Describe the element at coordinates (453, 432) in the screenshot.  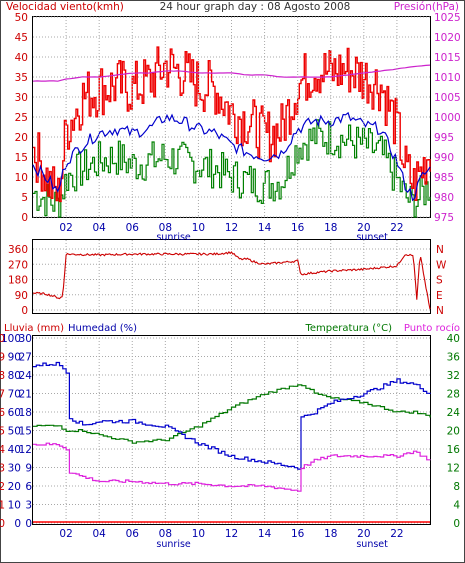
I see `temperature-tick-label: 20` at that location.